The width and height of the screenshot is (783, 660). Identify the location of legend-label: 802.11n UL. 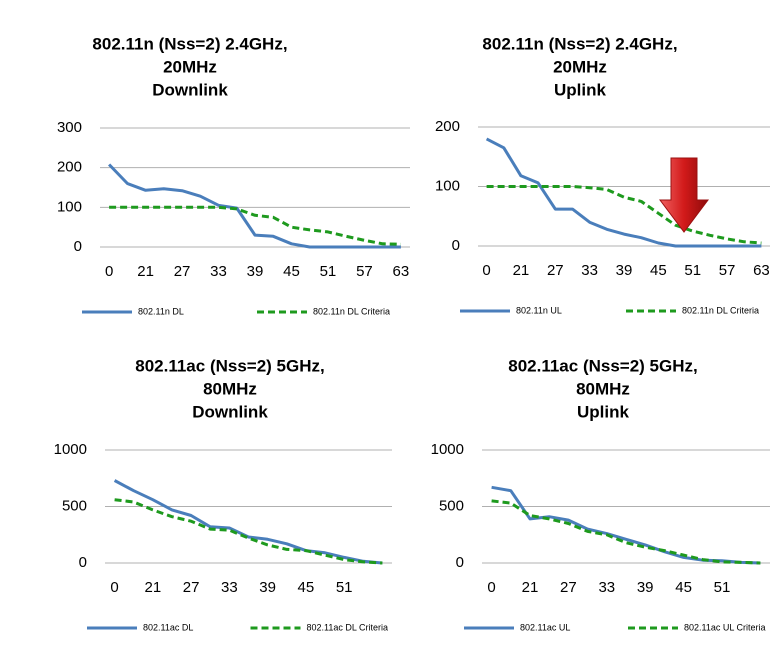
(539, 310).